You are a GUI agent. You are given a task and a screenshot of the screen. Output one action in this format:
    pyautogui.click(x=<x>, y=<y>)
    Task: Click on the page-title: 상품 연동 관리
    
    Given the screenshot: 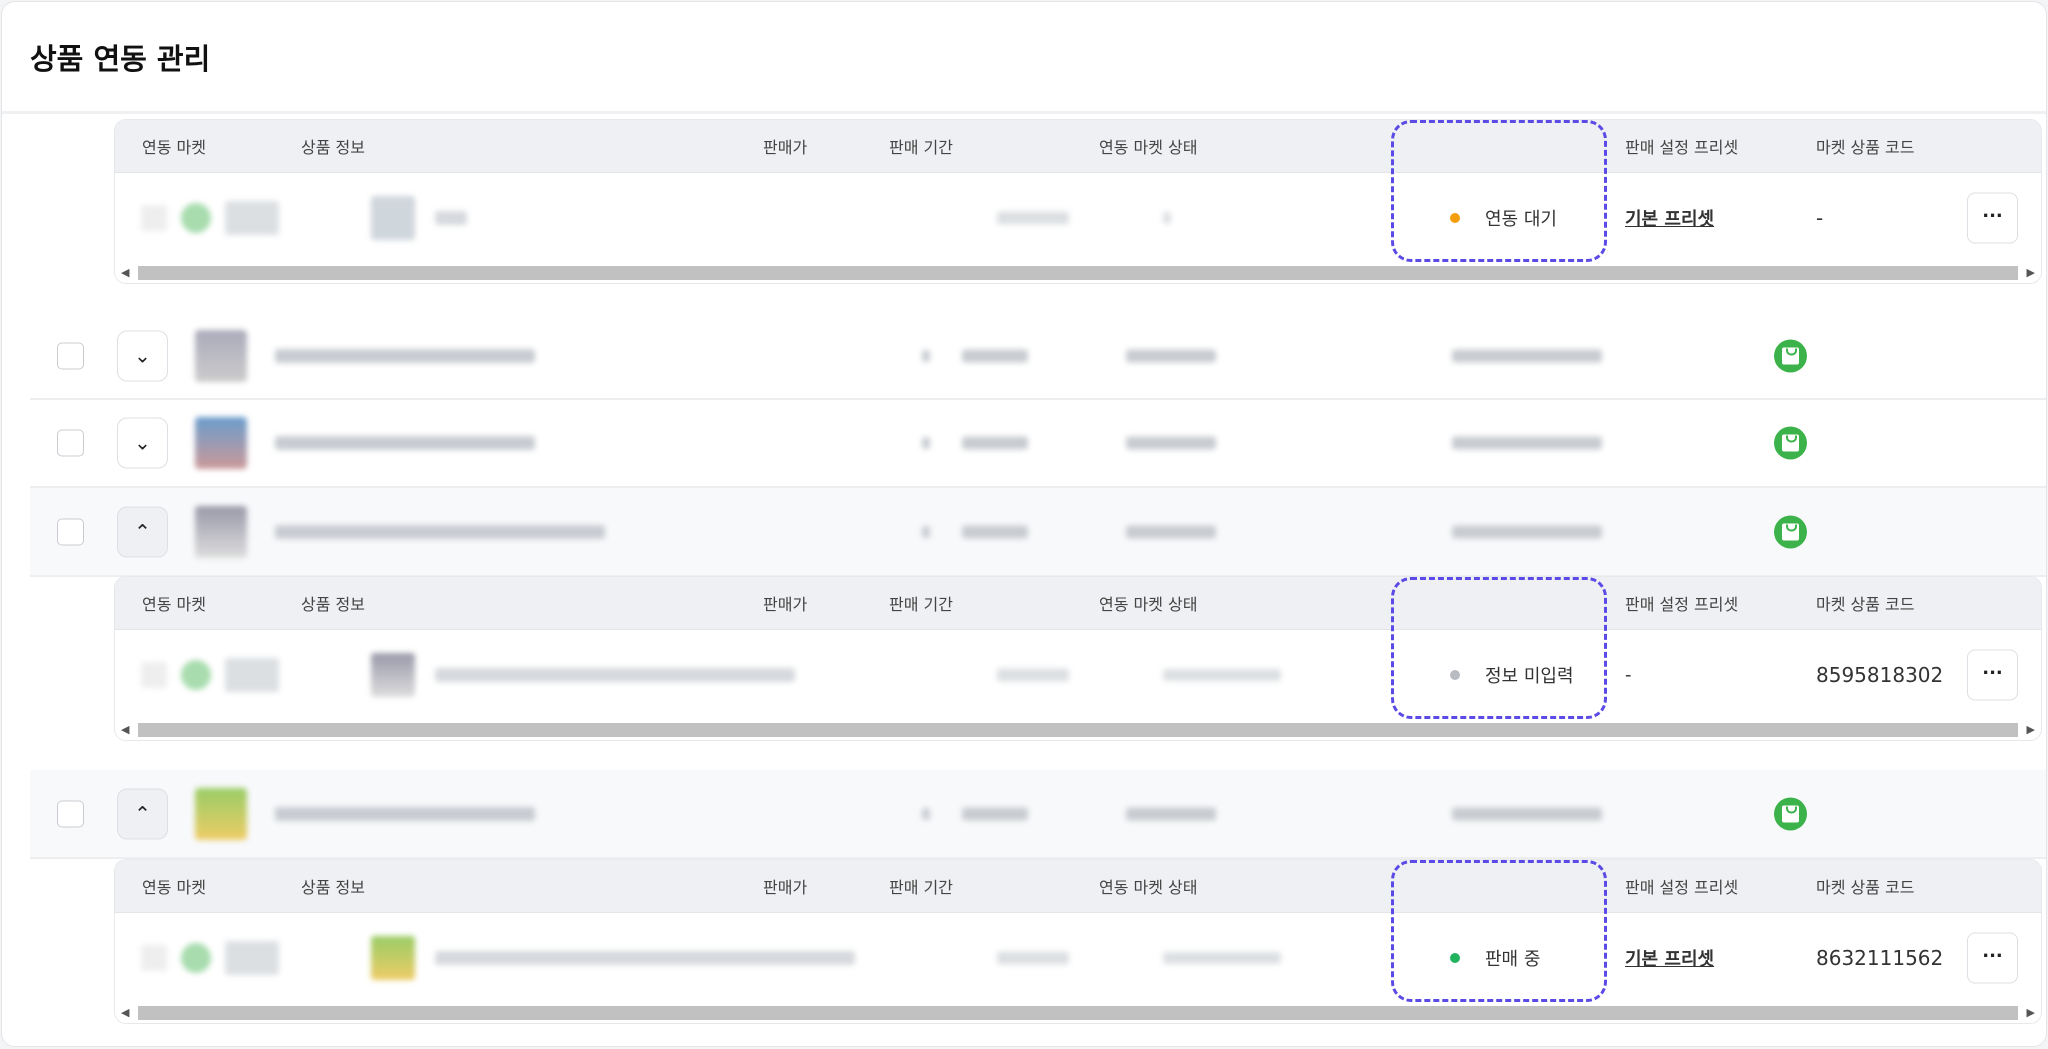 What is the action you would take?
    pyautogui.click(x=120, y=59)
    